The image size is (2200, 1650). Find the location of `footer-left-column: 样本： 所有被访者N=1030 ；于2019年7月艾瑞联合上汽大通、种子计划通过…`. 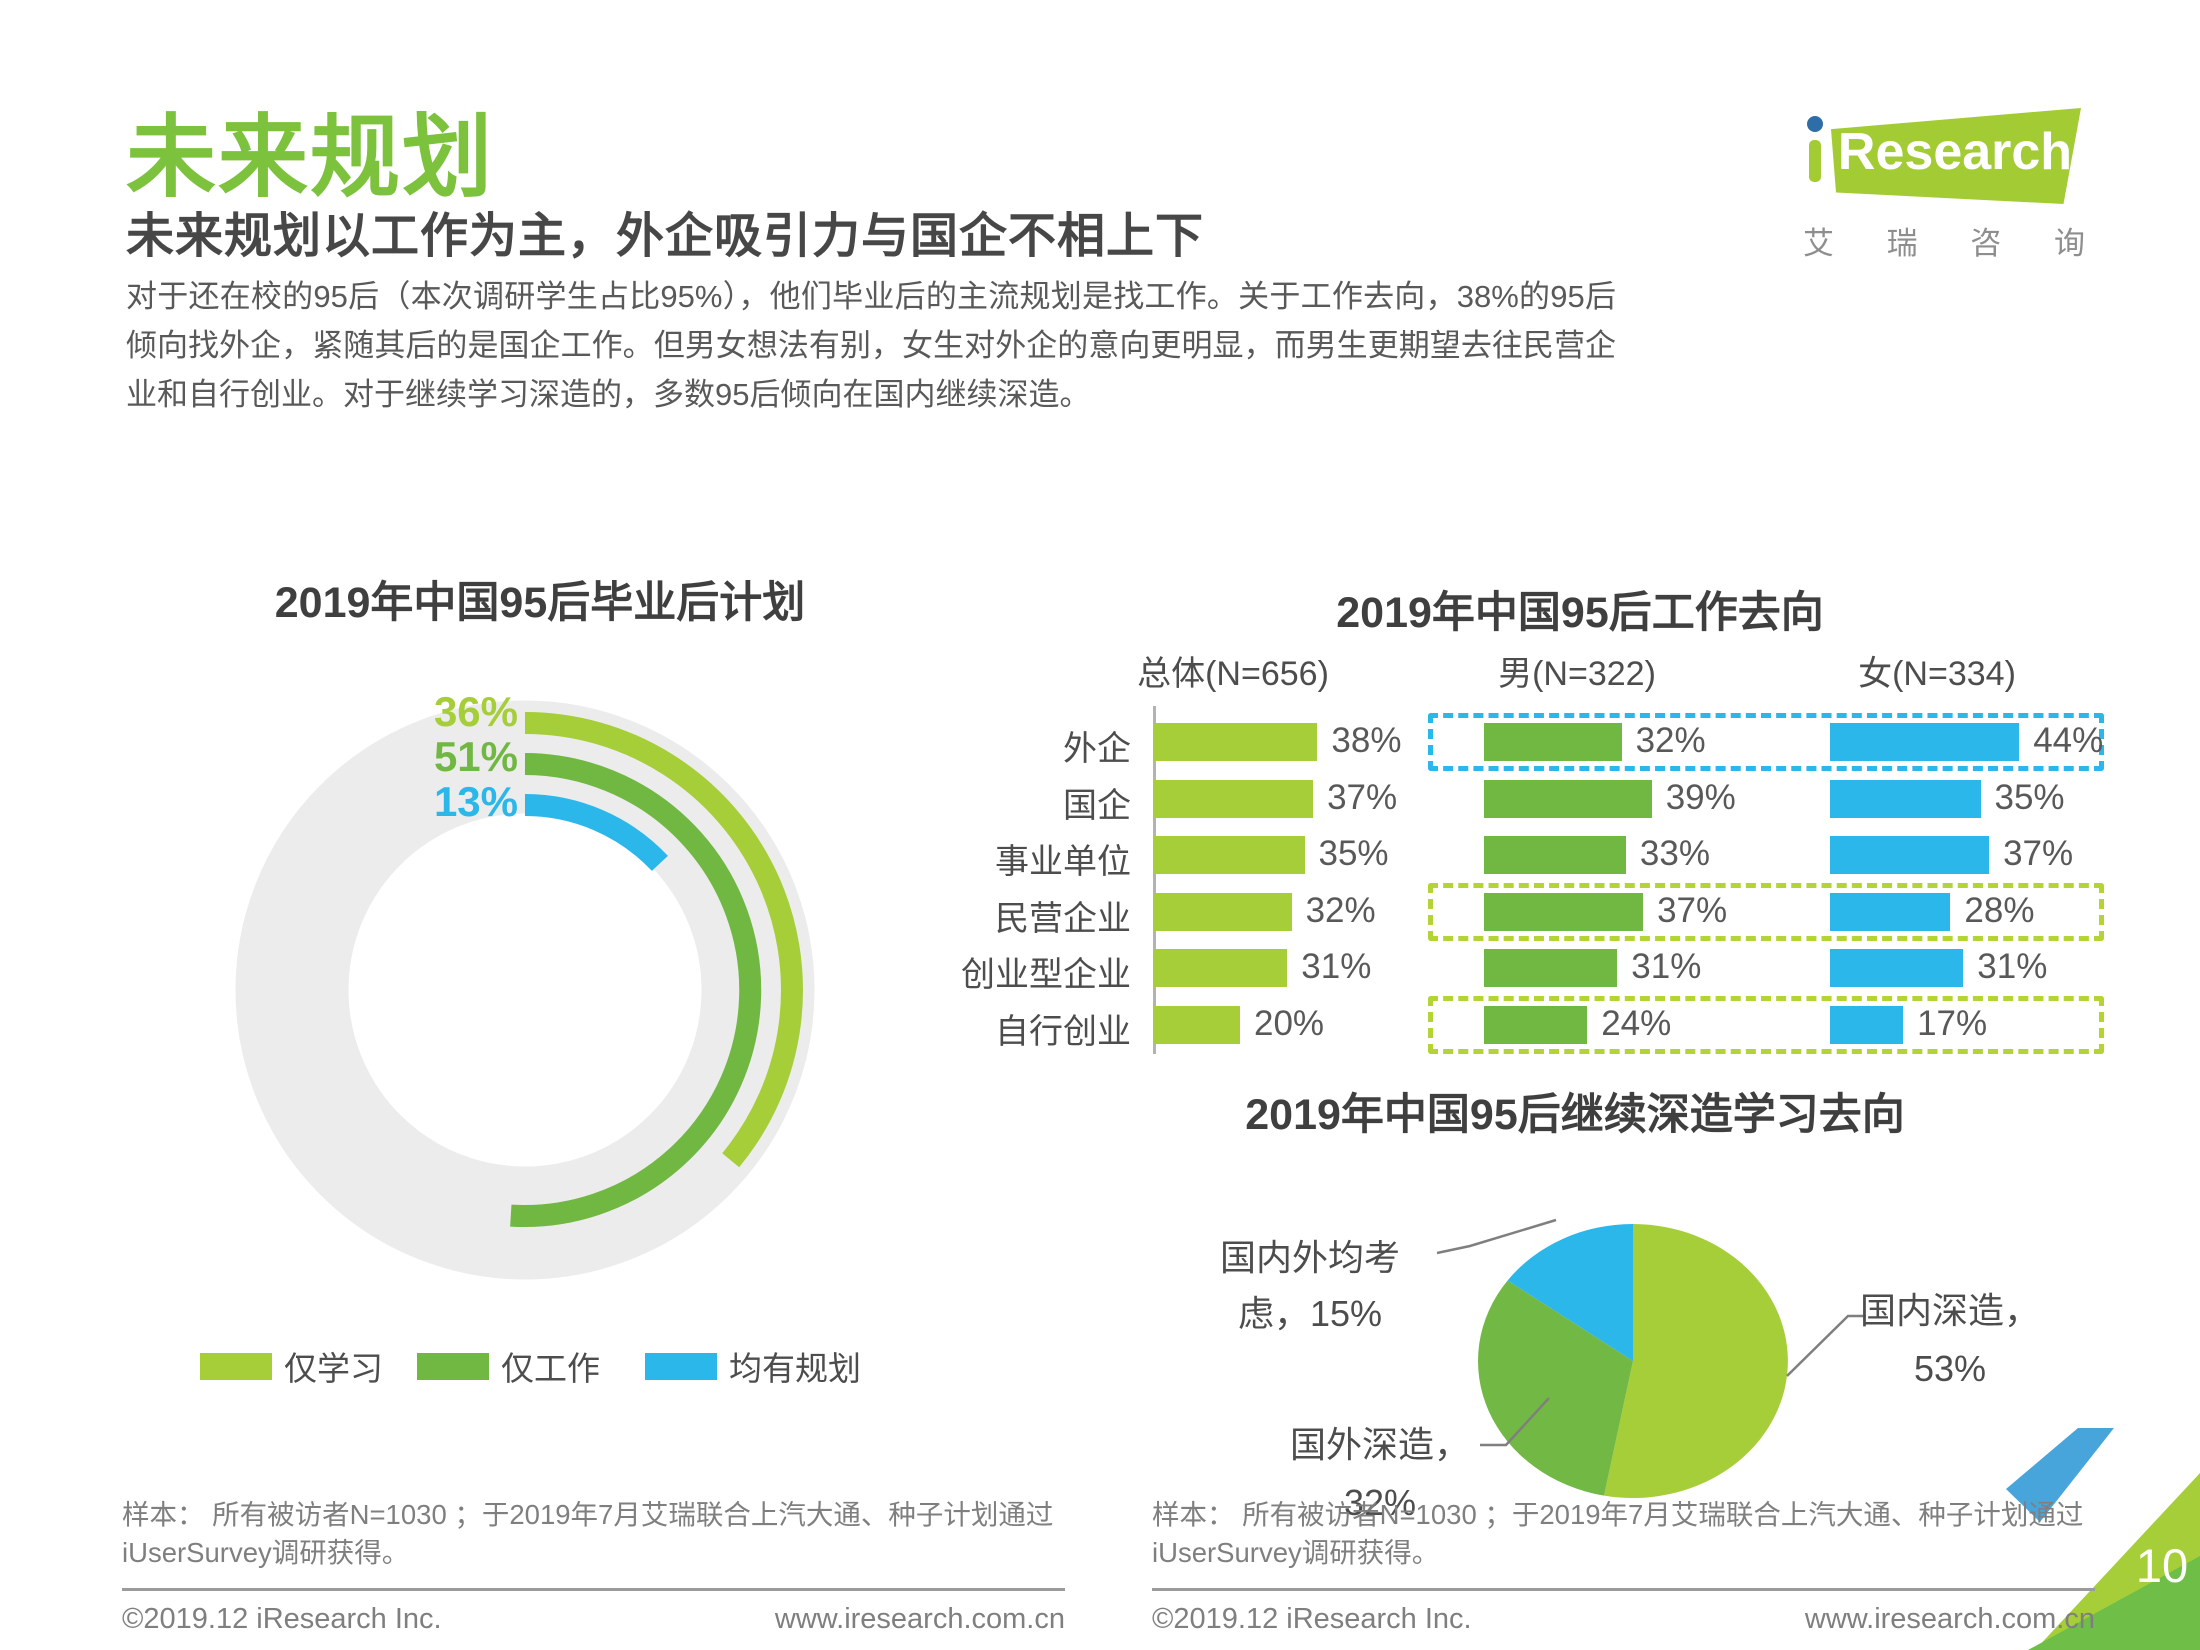

footer-left-column: 样本： 所有被访者N=1030 ；于2019年7月艾瑞联合上汽大通、种子计划通过… is located at coordinates (593, 1566).